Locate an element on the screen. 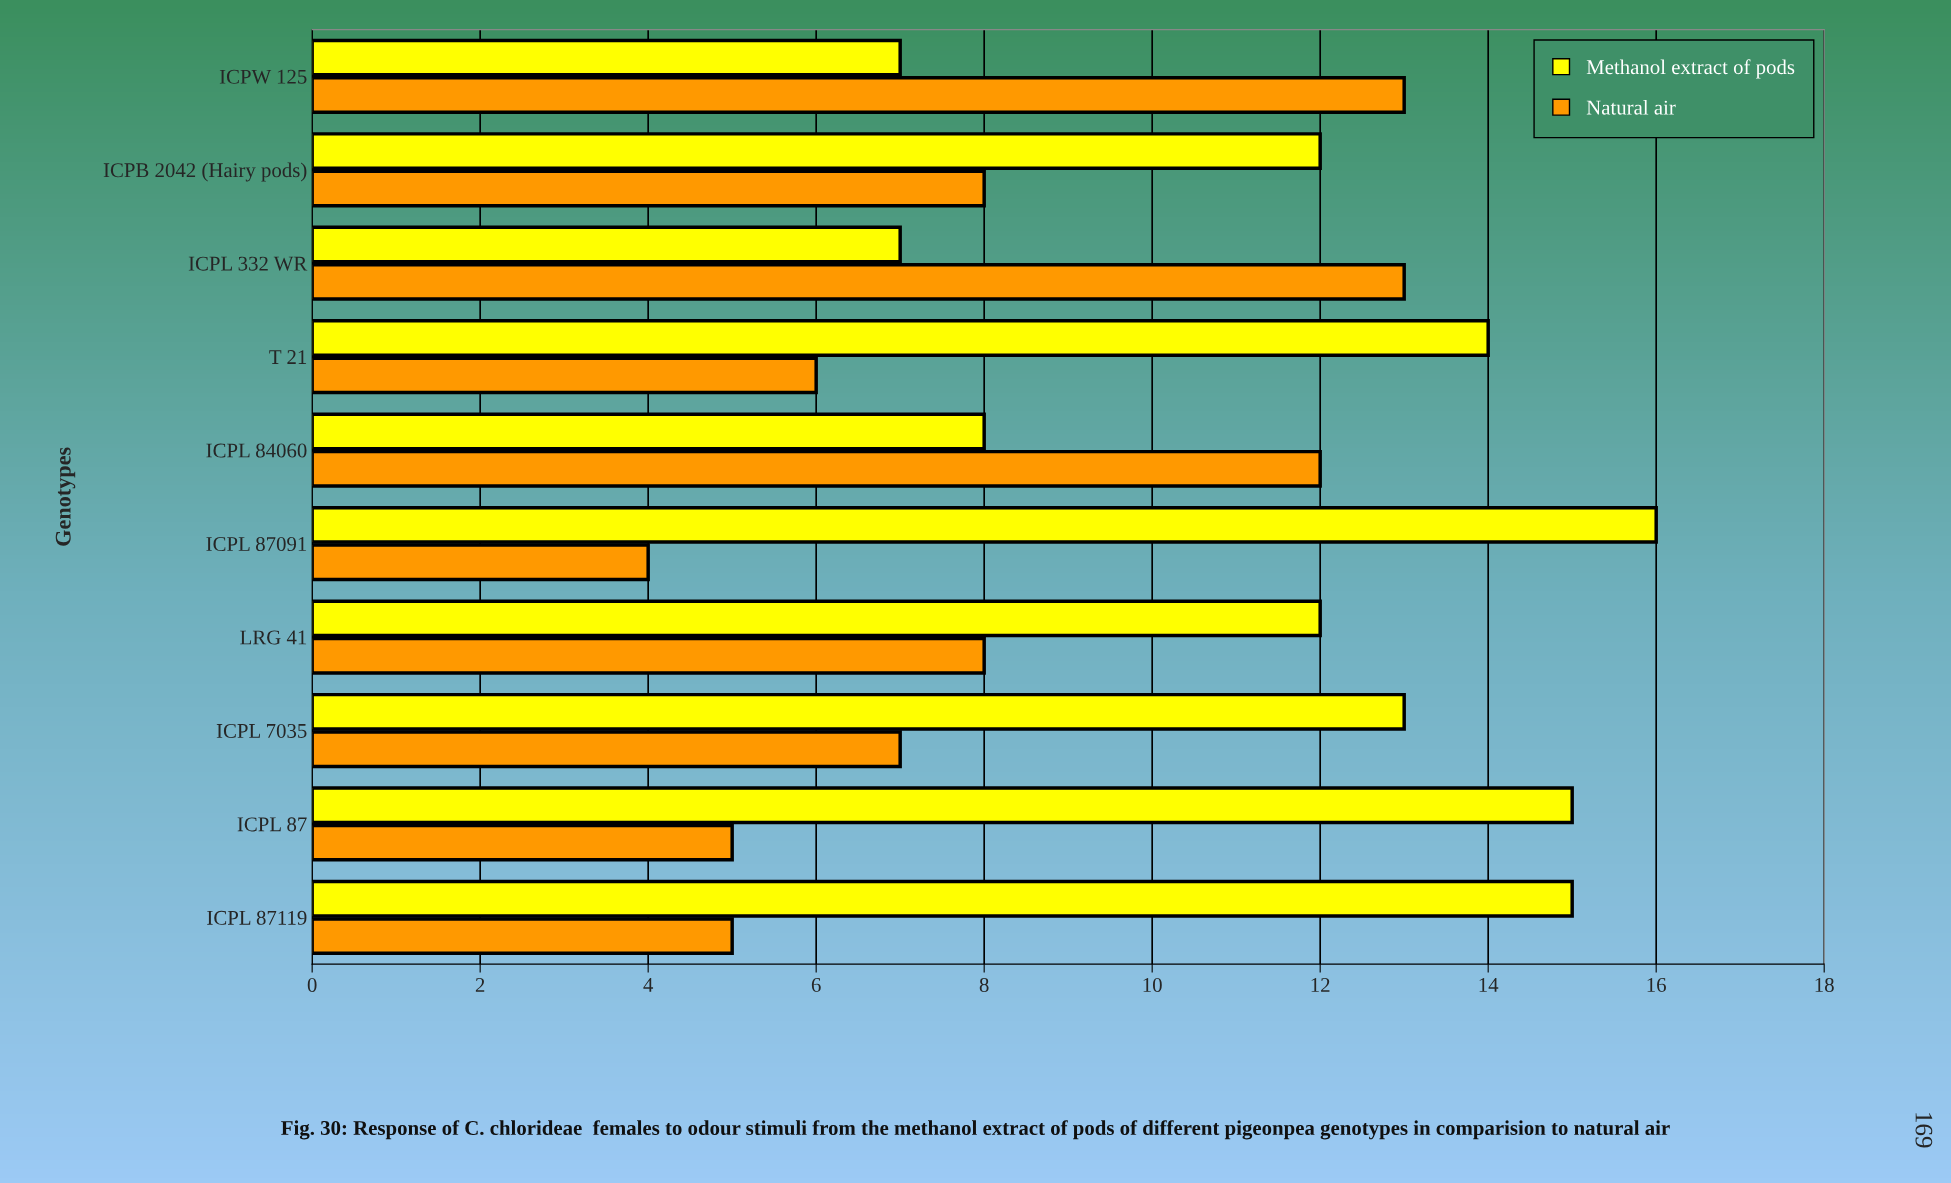 The height and width of the screenshot is (1183, 1951). y-tick-label: ICPL 87 is located at coordinates (272, 824).